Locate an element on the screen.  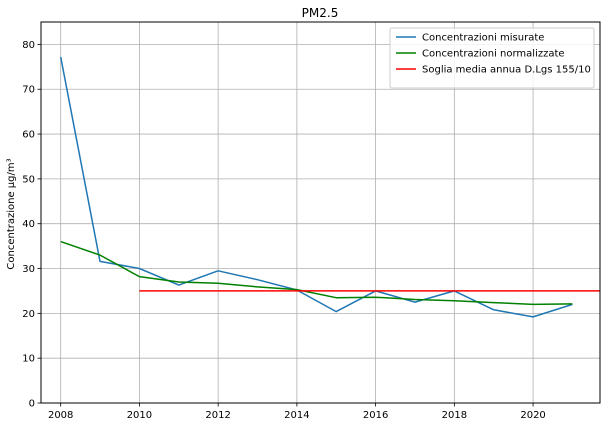
y-tick-label-3: 30 is located at coordinates (28, 269).